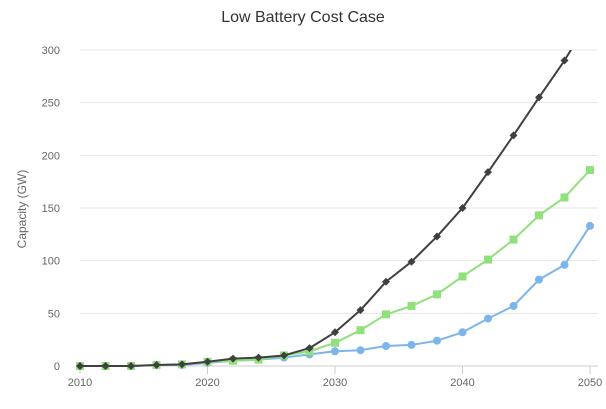 Image resolution: width=606 pixels, height=409 pixels. Describe the element at coordinates (462, 383) in the screenshot. I see `x-tick-label: 2040` at that location.